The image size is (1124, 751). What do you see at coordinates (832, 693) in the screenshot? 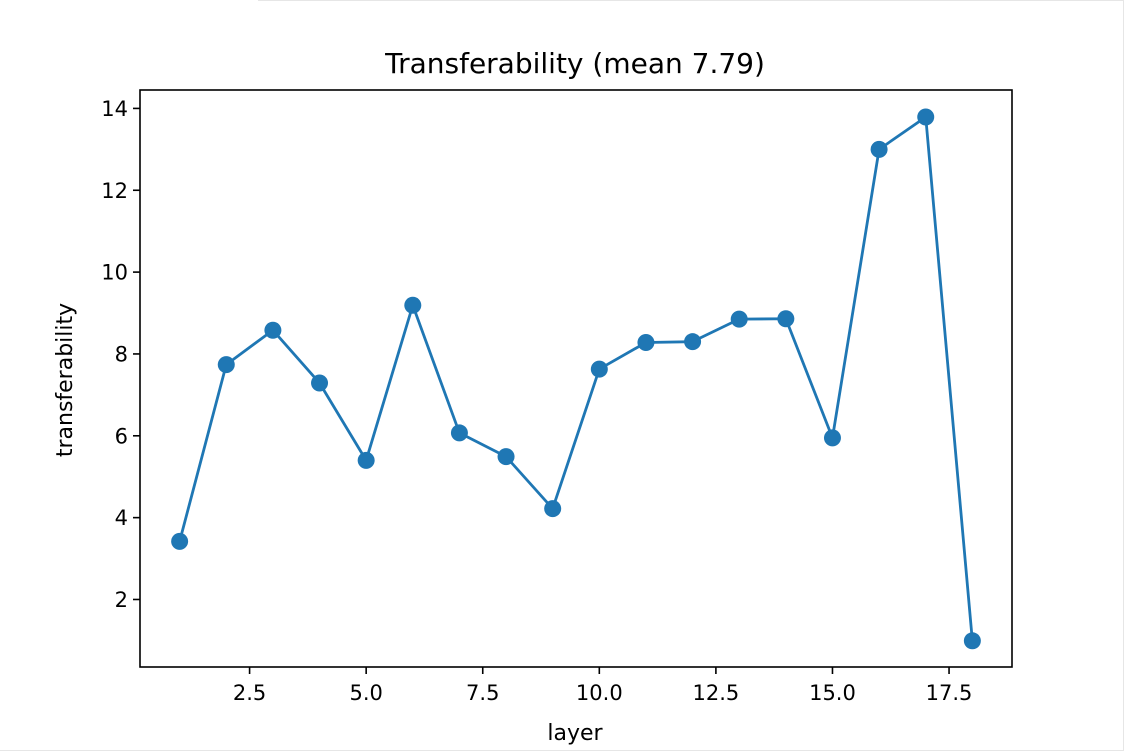
I see `x-tick-label: 15.0` at bounding box center [832, 693].